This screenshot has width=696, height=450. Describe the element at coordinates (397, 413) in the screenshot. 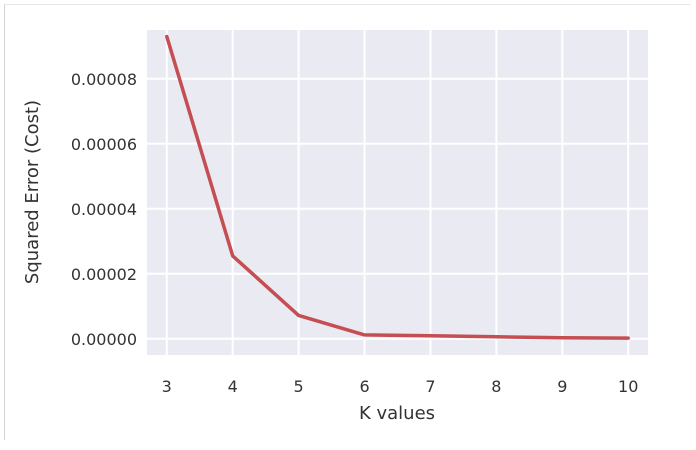

I see `x-axis-label: K values` at that location.